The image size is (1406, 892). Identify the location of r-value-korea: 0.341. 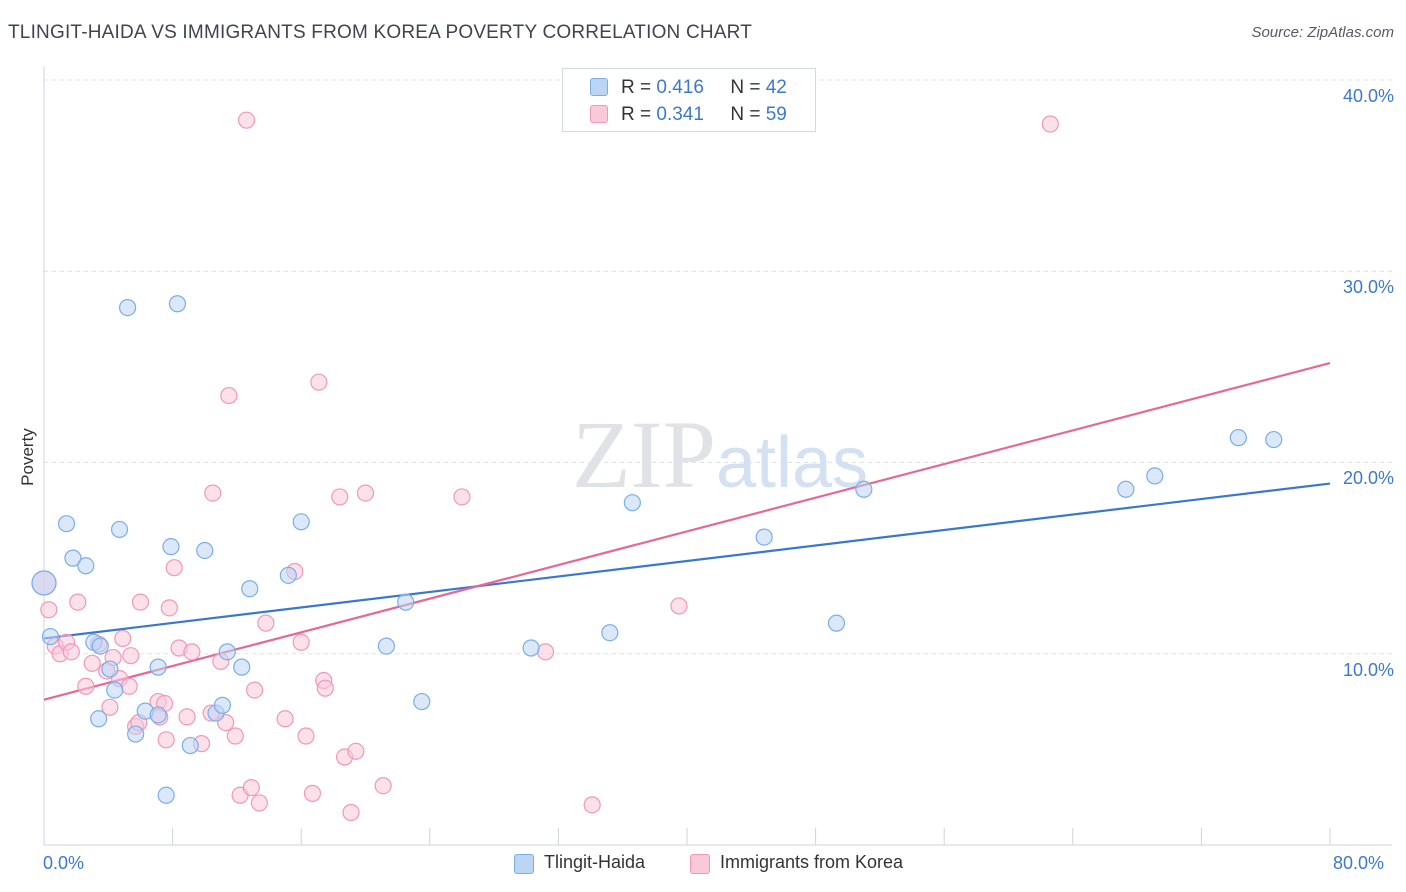
(680, 114).